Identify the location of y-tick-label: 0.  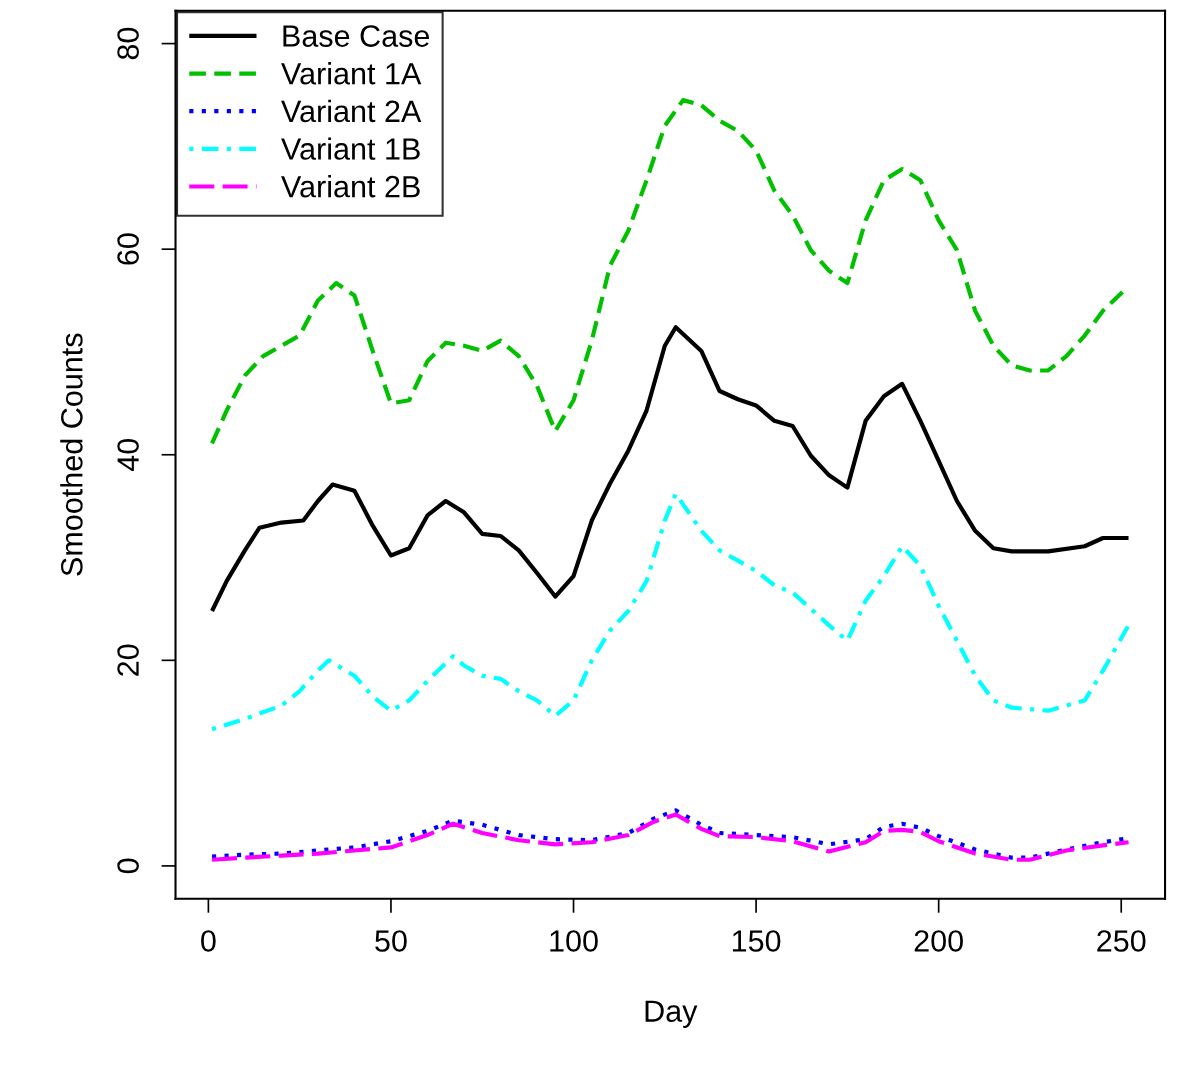
(128, 866).